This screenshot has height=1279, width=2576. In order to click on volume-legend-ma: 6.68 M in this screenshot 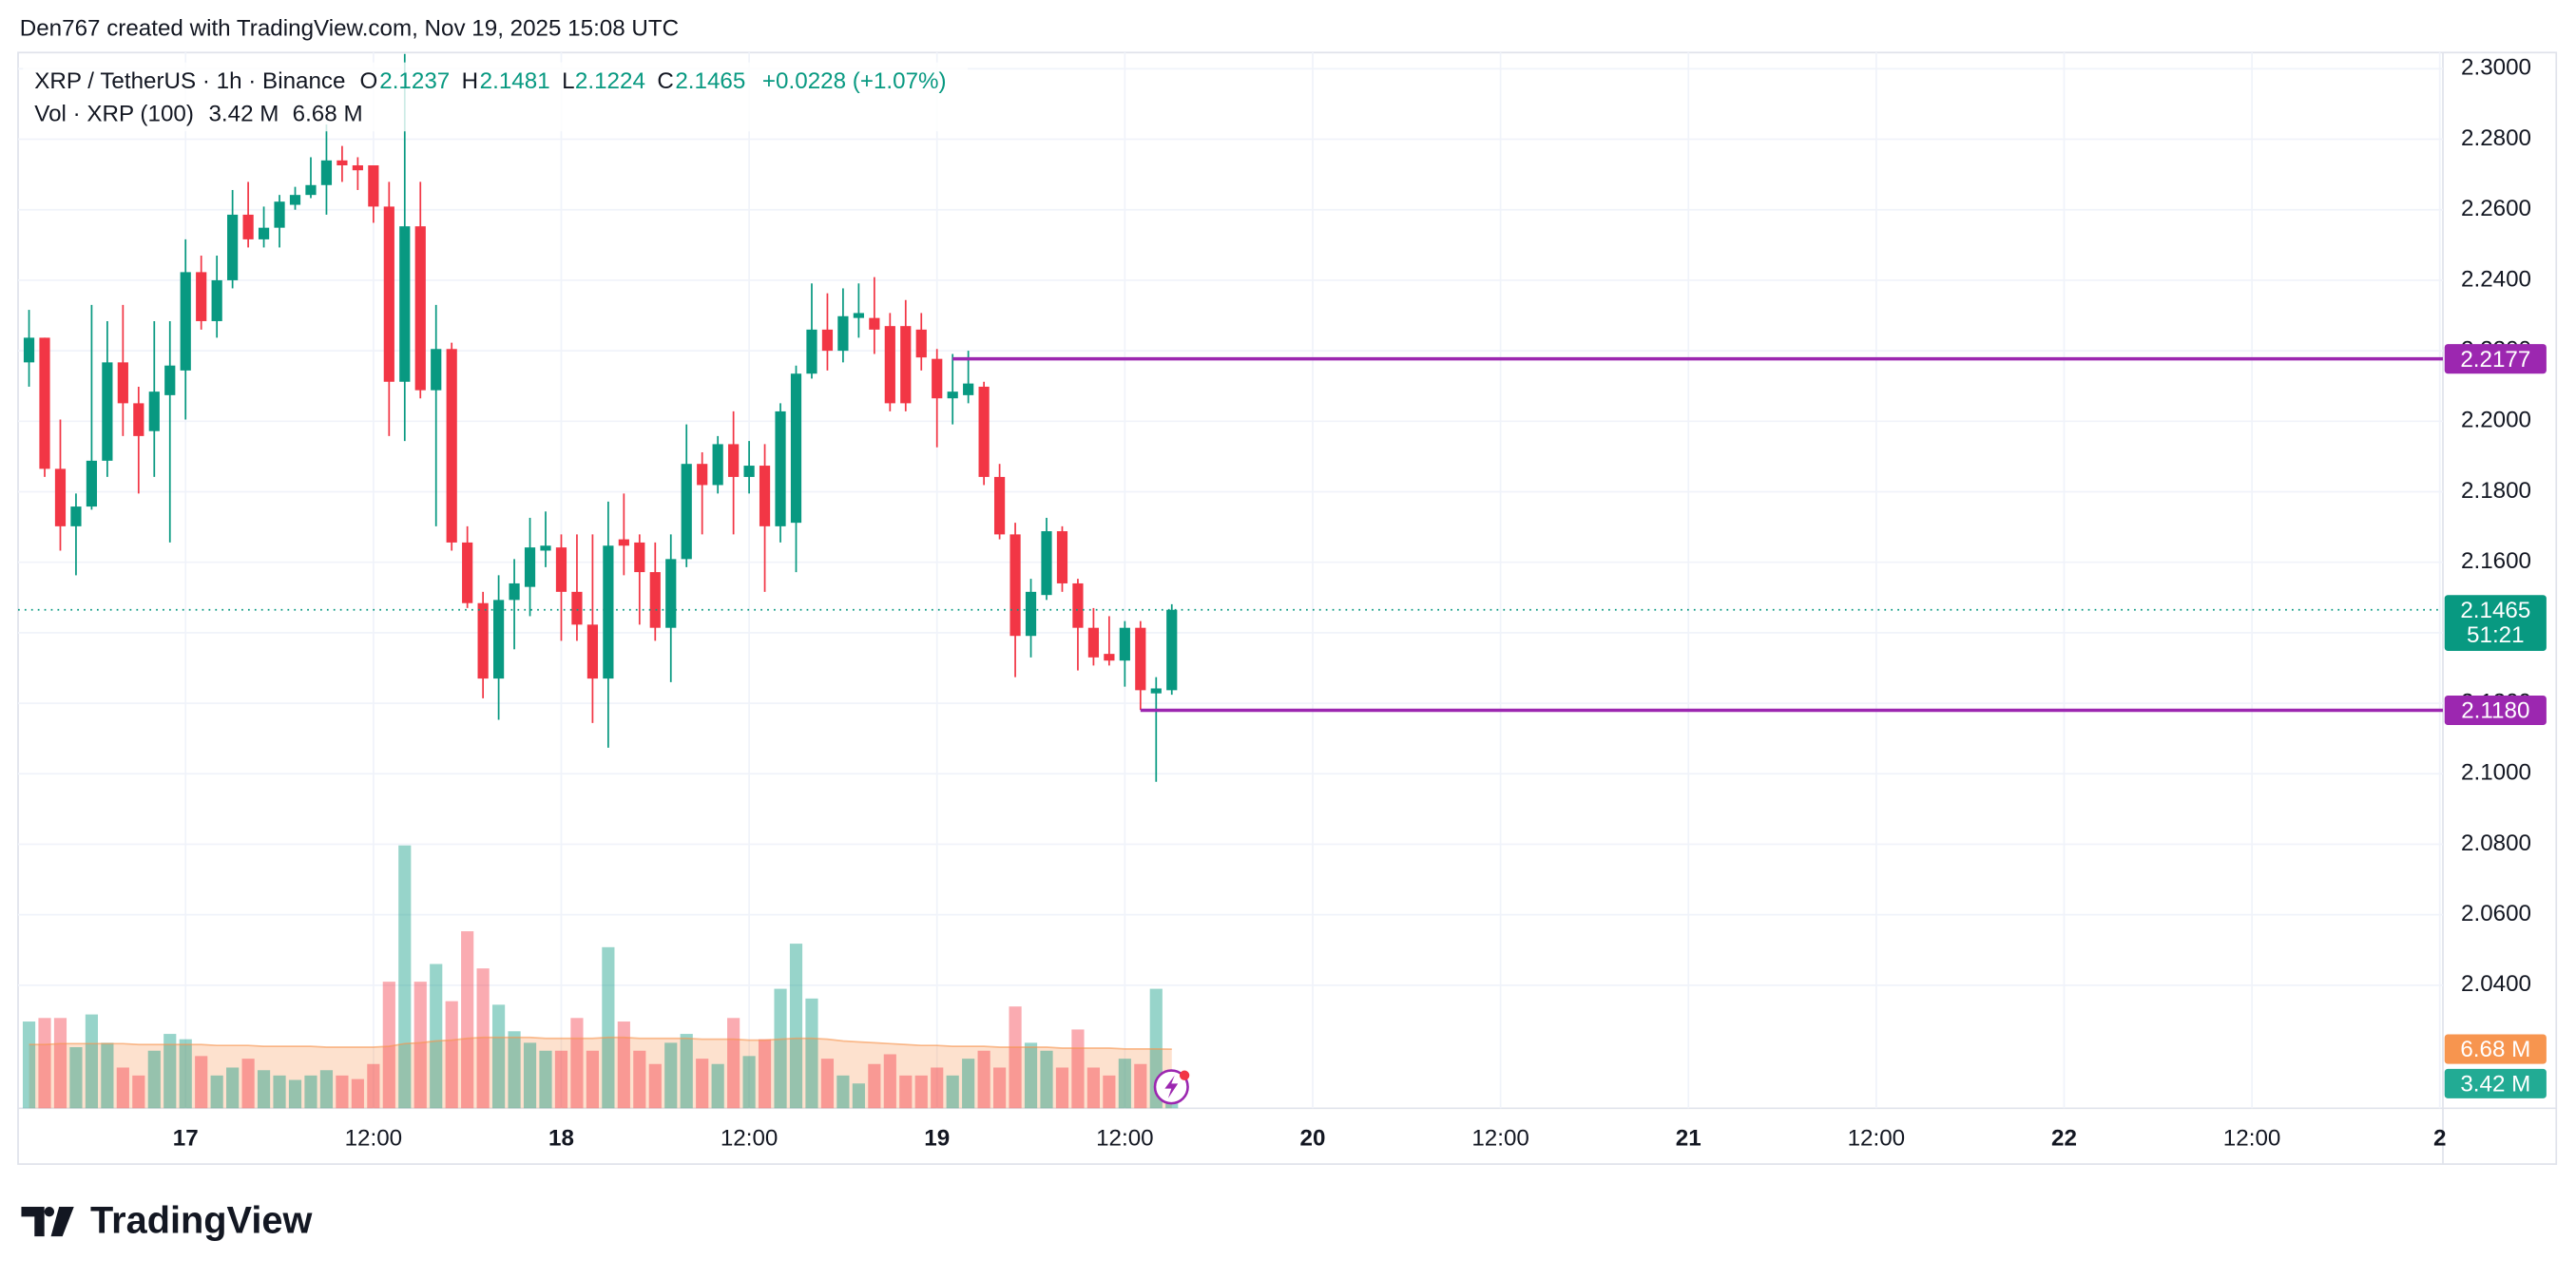, I will do `click(328, 113)`.